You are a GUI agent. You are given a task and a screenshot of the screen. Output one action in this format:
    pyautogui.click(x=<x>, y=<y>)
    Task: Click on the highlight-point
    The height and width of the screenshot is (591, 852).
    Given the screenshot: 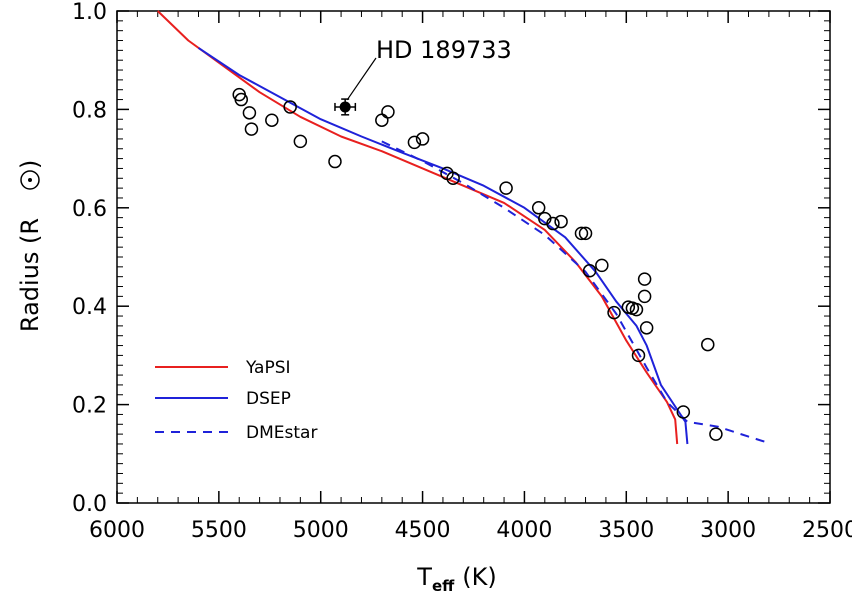 What is the action you would take?
    pyautogui.click(x=345, y=107)
    